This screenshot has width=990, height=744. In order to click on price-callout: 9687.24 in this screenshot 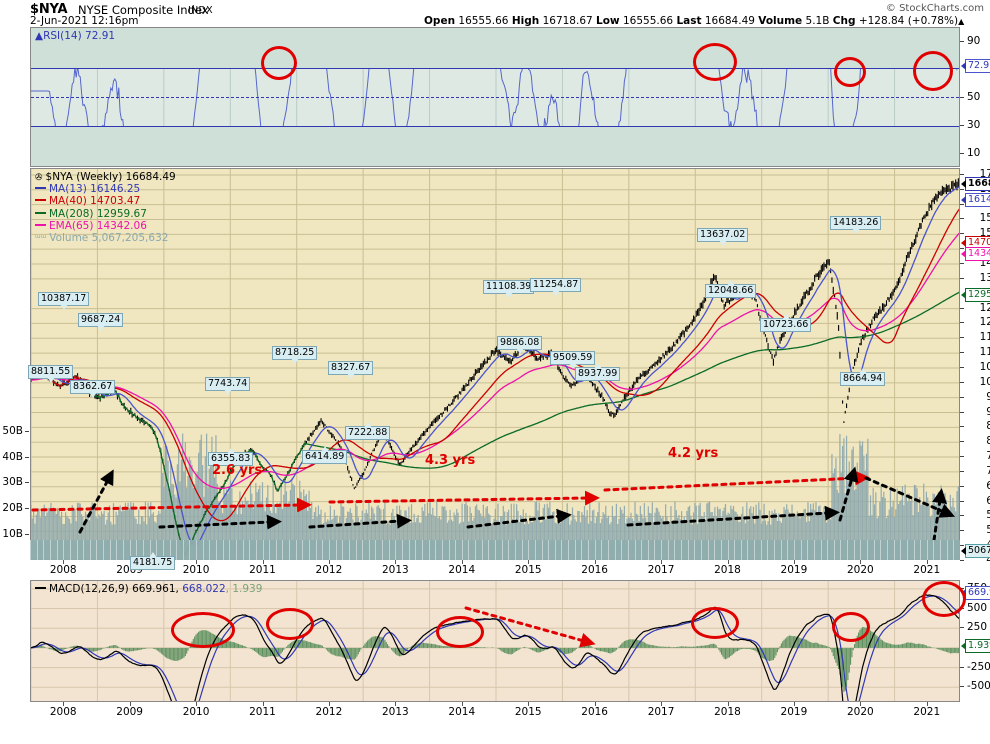, I will do `click(101, 322)`.